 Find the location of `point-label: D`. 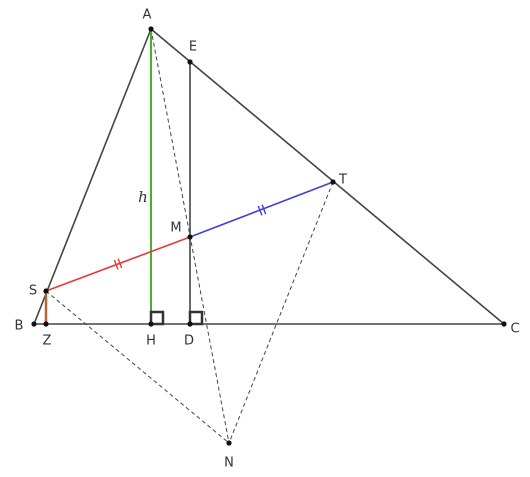

point-label: D is located at coordinates (189, 341).